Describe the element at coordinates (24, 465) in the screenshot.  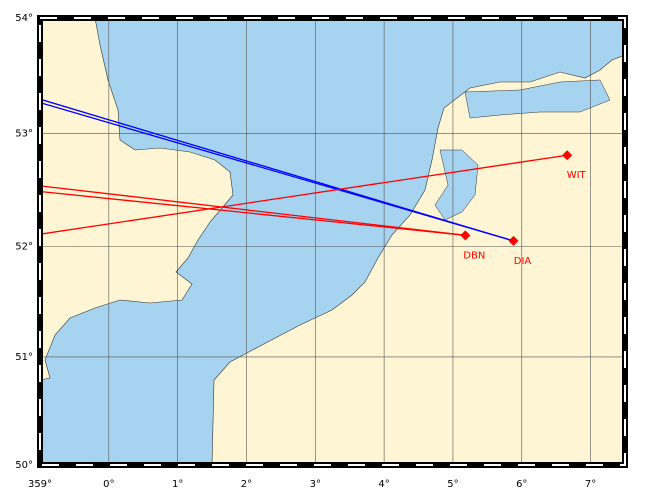
I see `y-tick-label: 50°` at that location.